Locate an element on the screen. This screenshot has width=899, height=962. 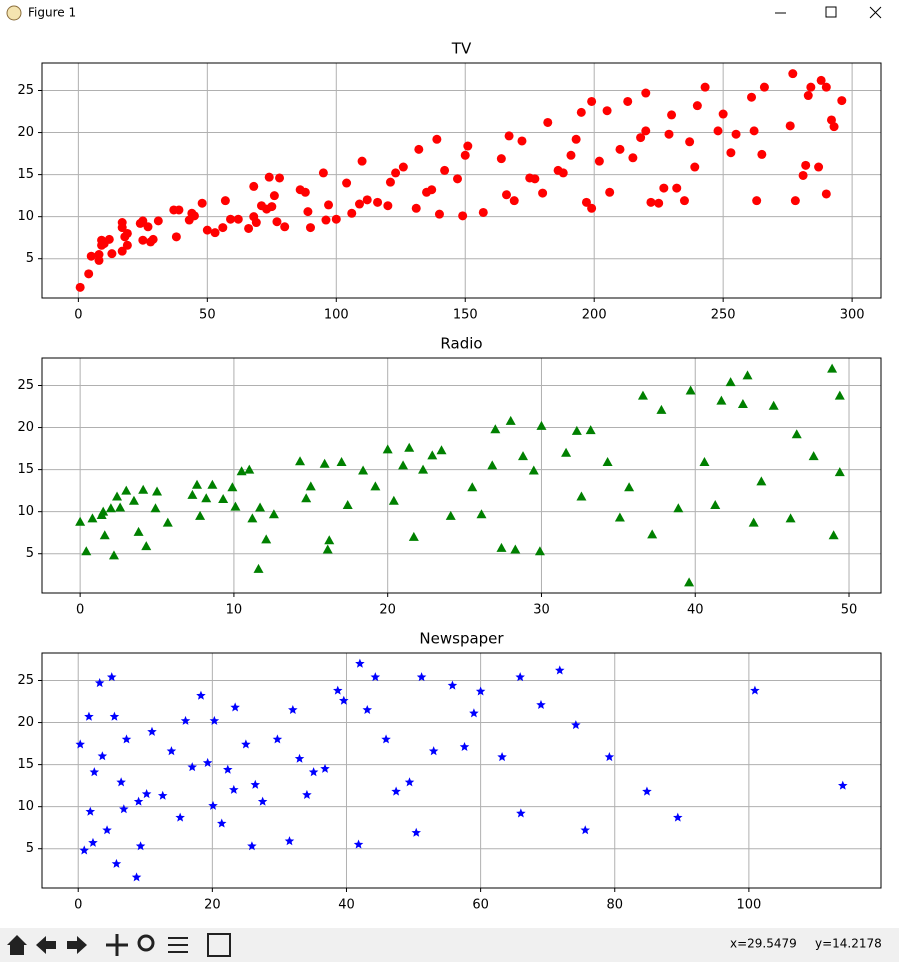
save-button is located at coordinates (219, 945).